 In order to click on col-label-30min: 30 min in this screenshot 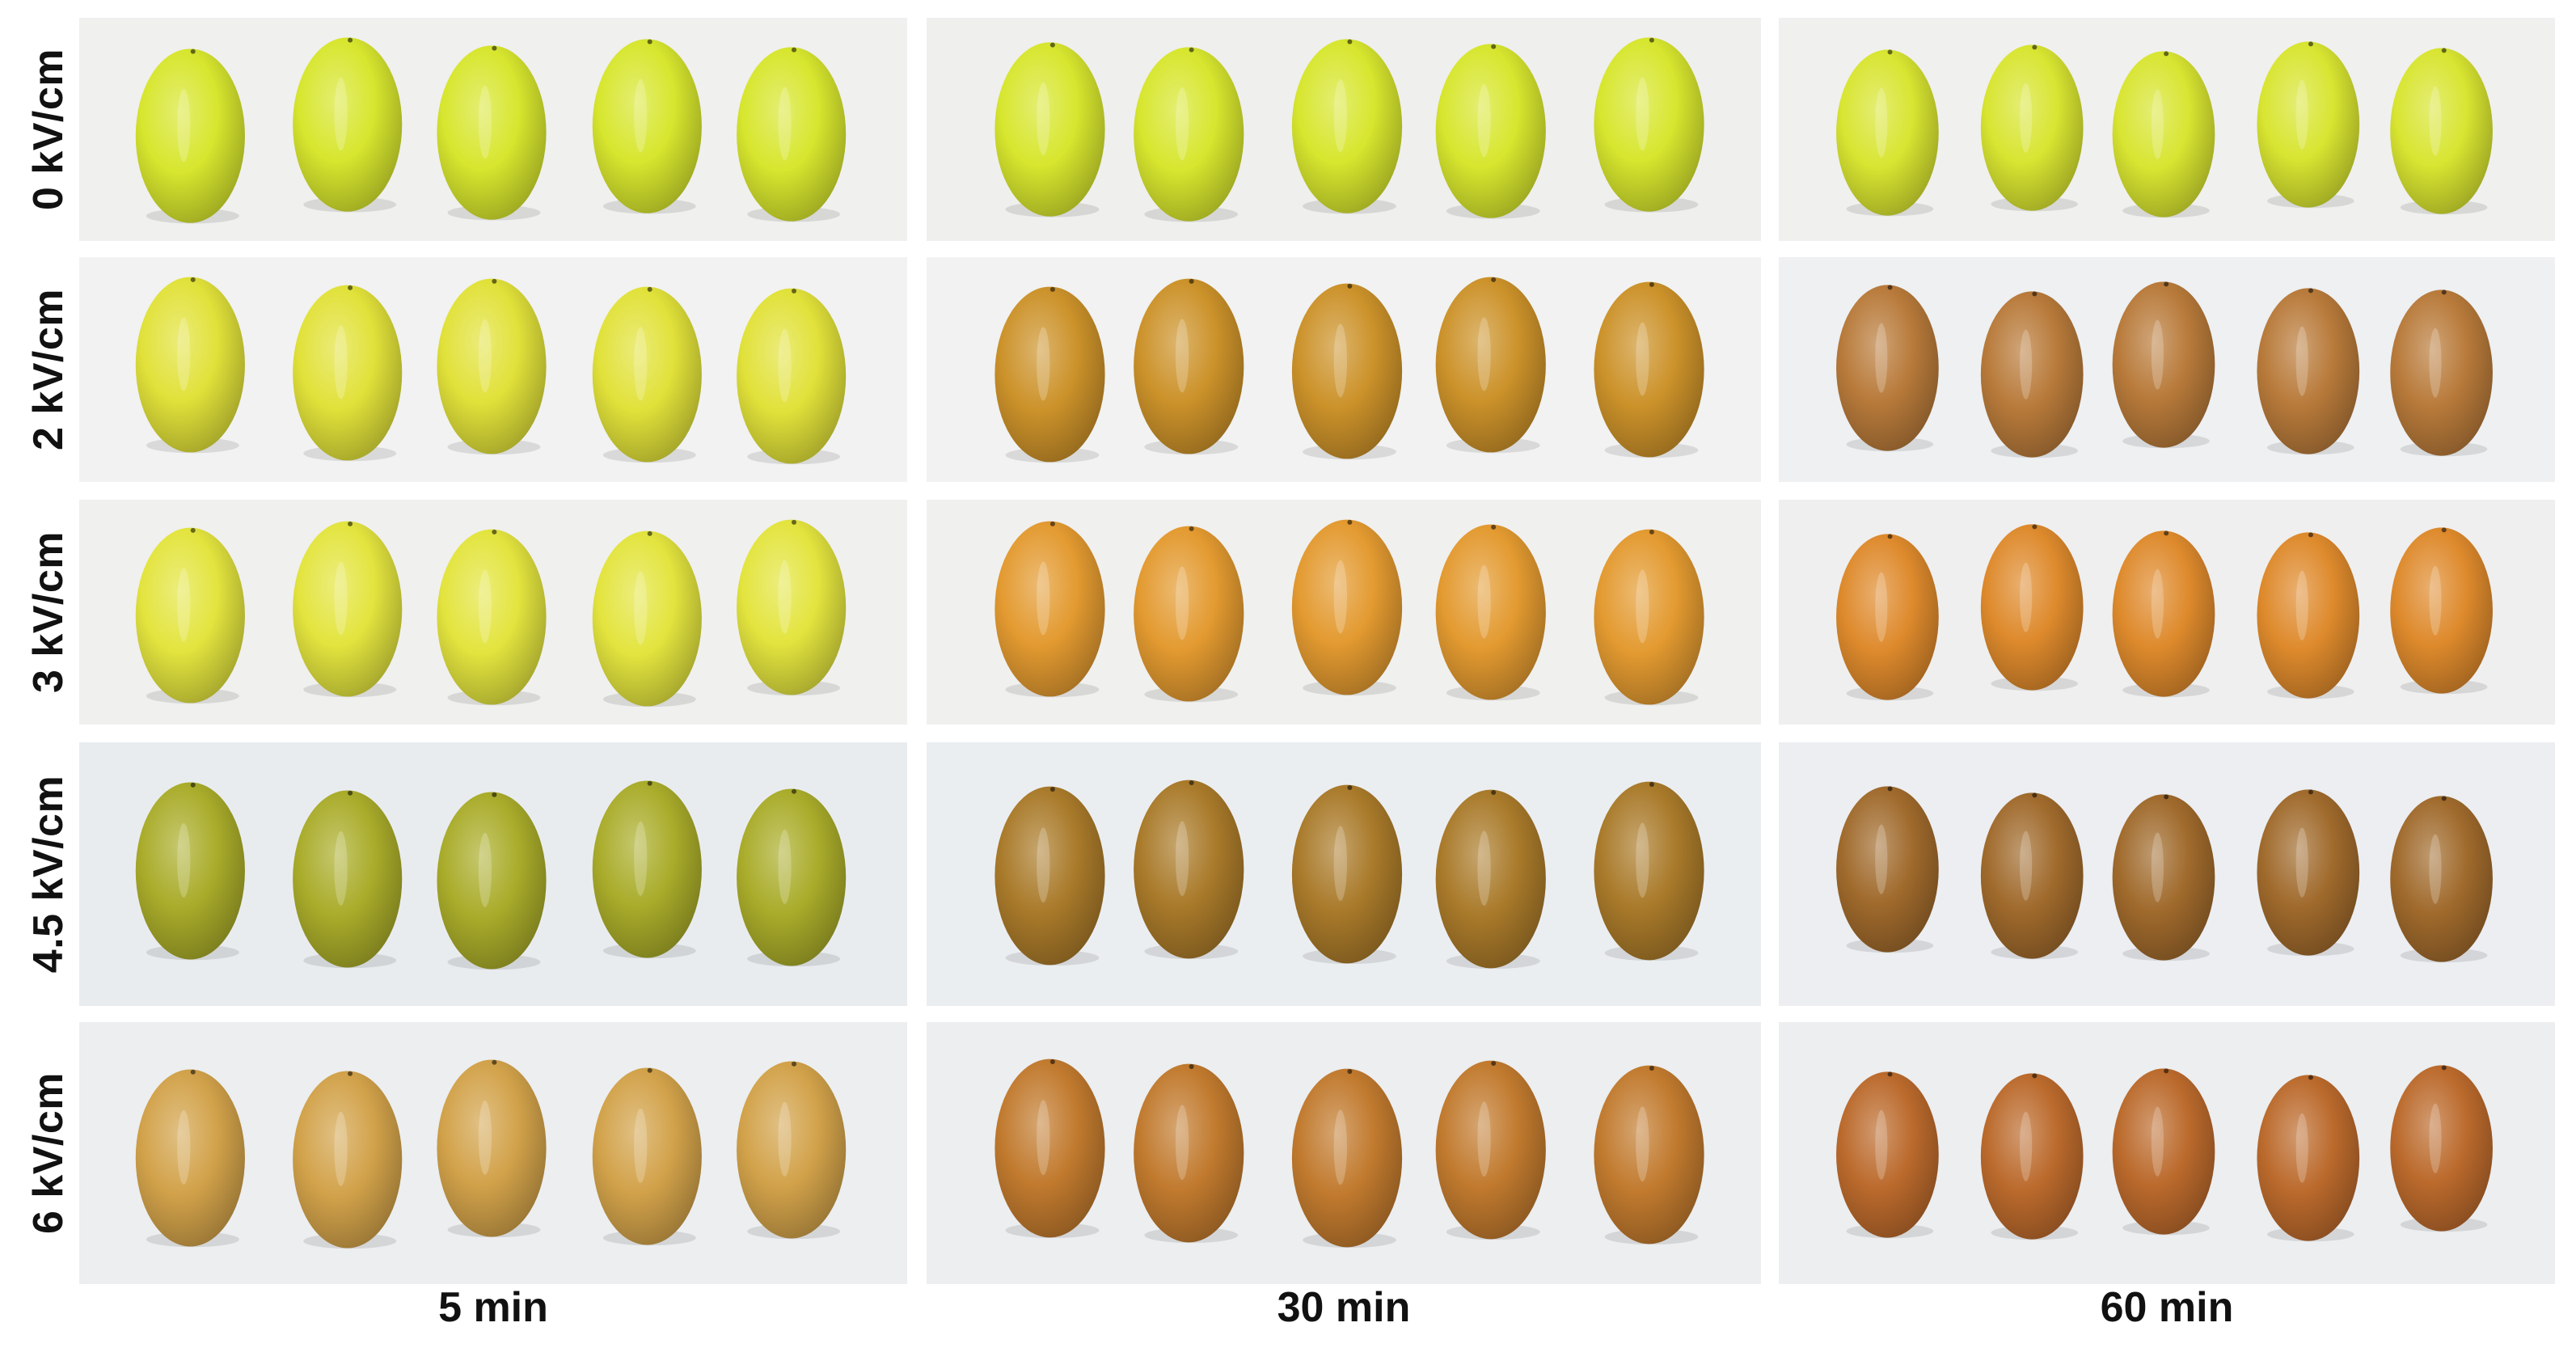, I will do `click(1344, 1307)`.